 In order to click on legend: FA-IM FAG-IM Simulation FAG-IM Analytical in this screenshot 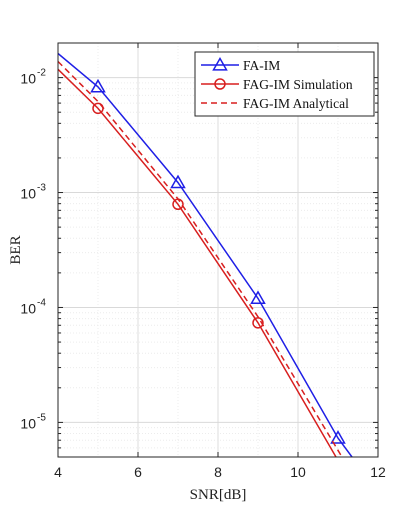, I will do `click(284, 84)`.